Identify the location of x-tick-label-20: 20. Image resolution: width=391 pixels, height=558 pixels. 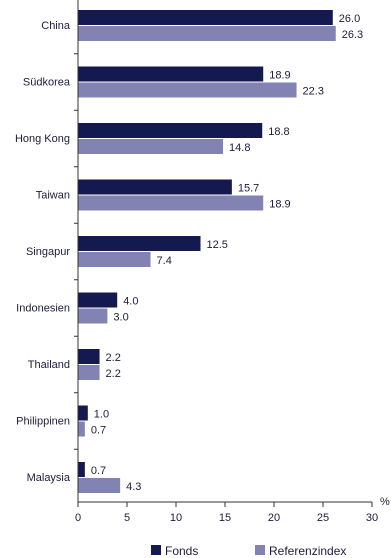
(274, 518).